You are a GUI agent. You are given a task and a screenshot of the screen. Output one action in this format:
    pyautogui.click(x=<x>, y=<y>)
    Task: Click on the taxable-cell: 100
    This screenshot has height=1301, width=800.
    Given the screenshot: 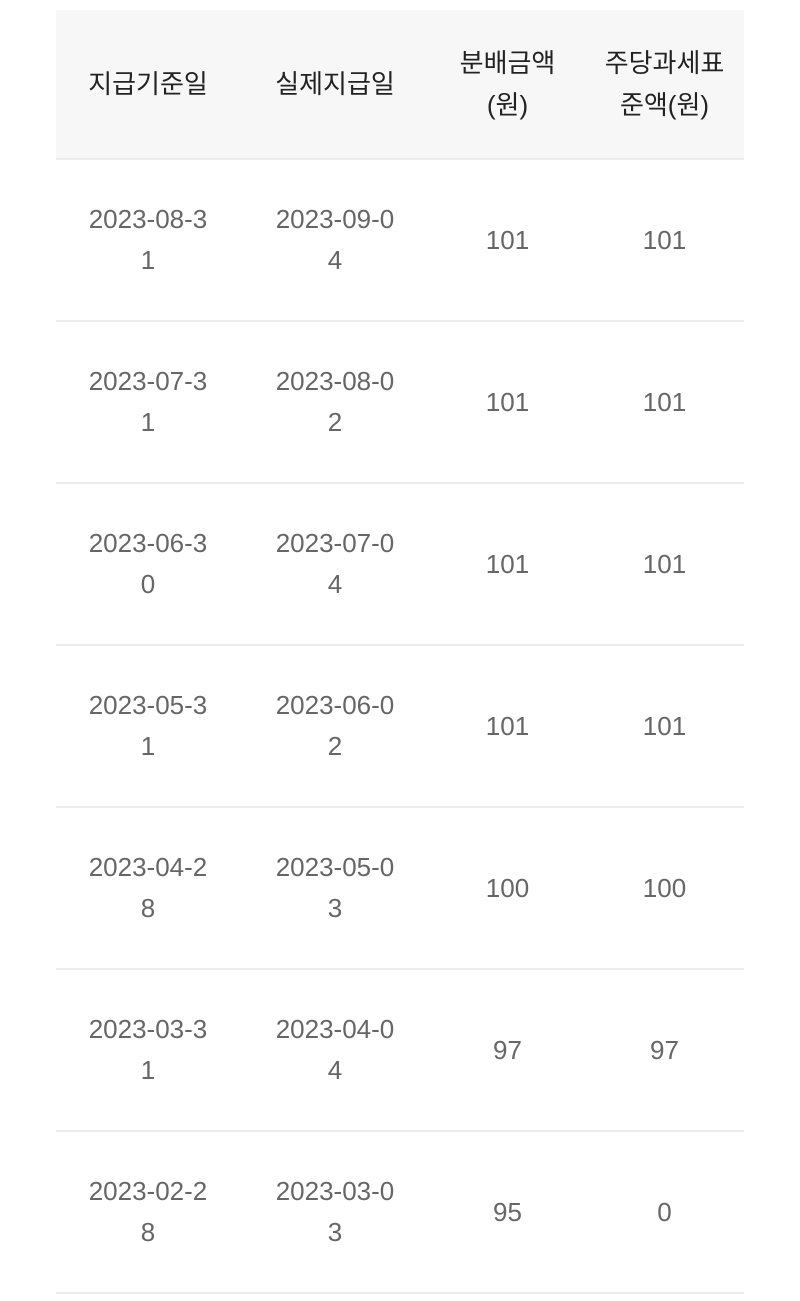 What is the action you would take?
    pyautogui.click(x=664, y=887)
    